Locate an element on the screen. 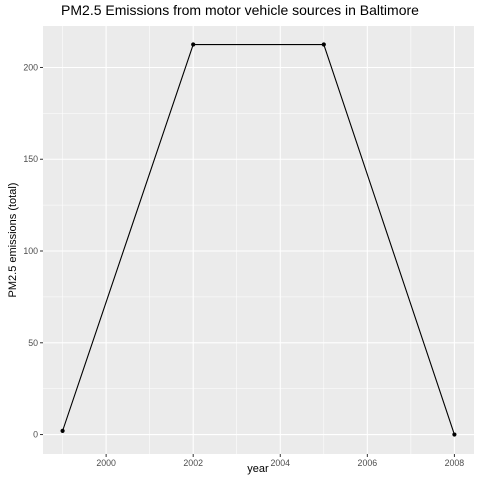 The image size is (480, 480). y-tick-label: 100 is located at coordinates (30, 251).